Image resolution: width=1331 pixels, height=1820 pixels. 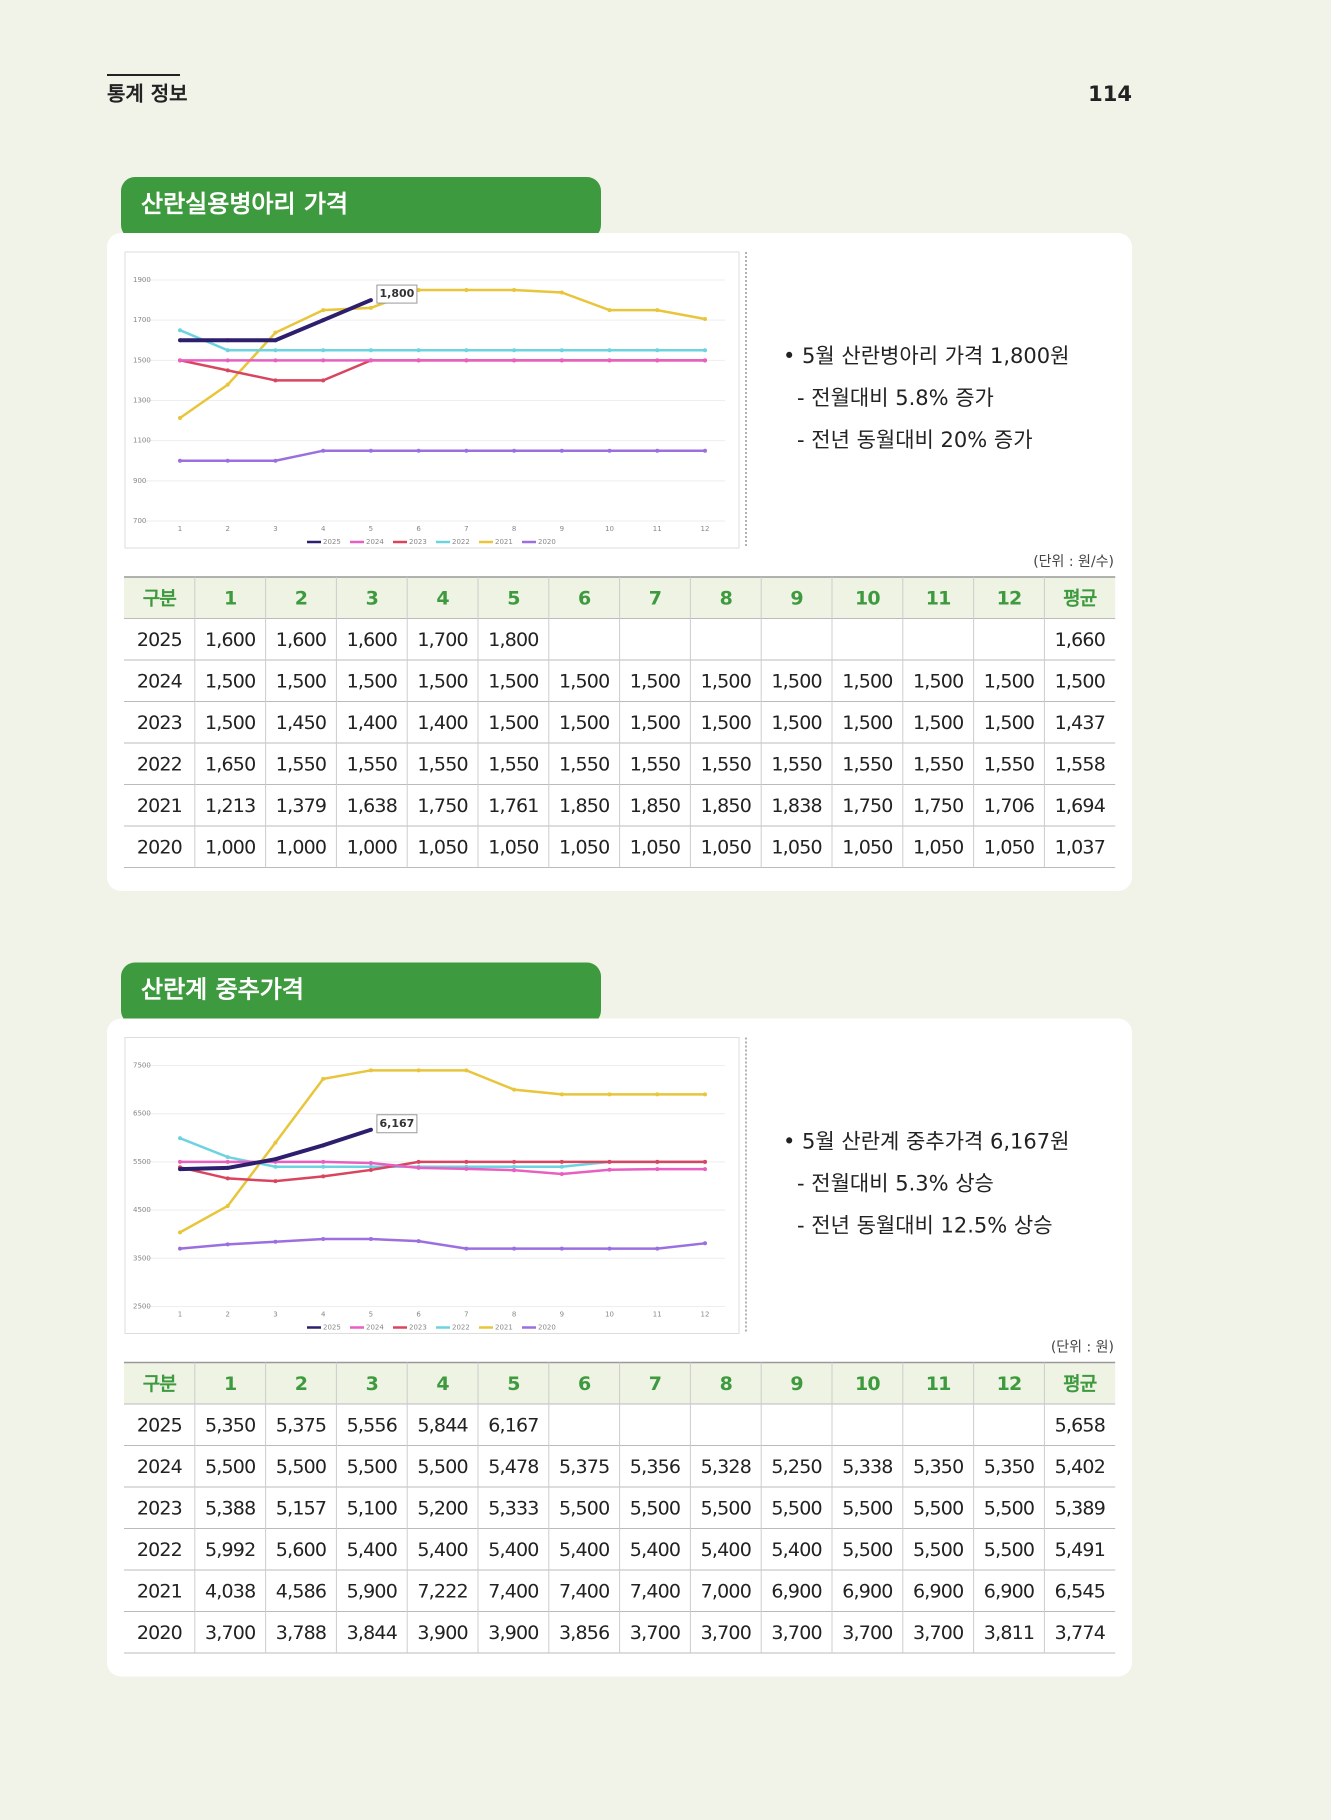 I want to click on table-cell: 5,388, so click(x=230, y=1508).